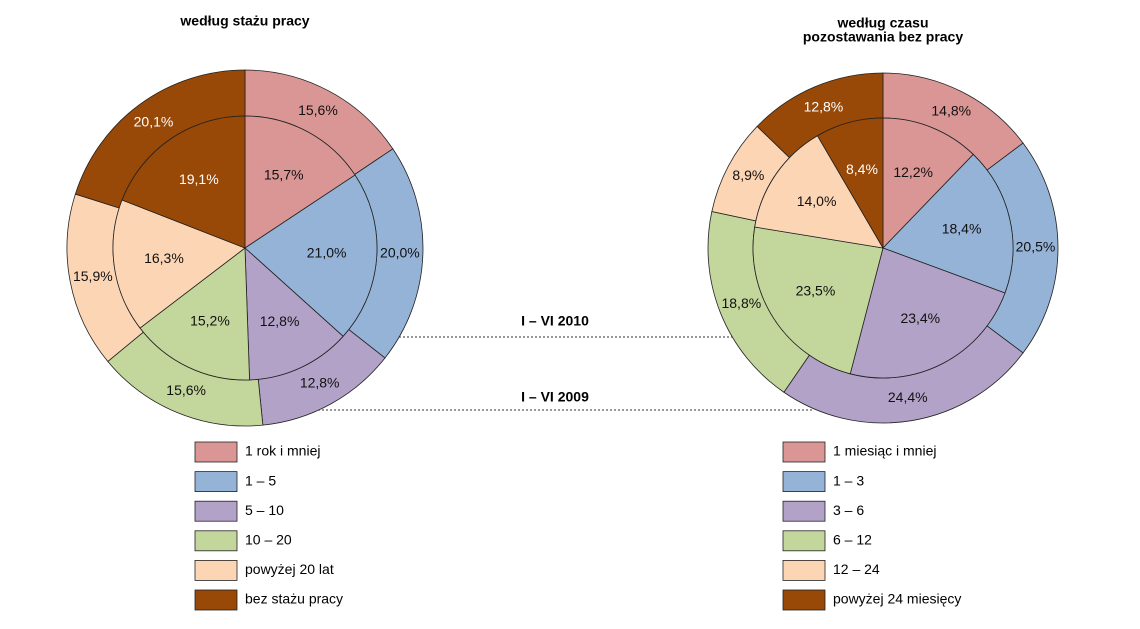  Describe the element at coordinates (154, 122) in the screenshot. I see `data-label: 20,1%` at that location.